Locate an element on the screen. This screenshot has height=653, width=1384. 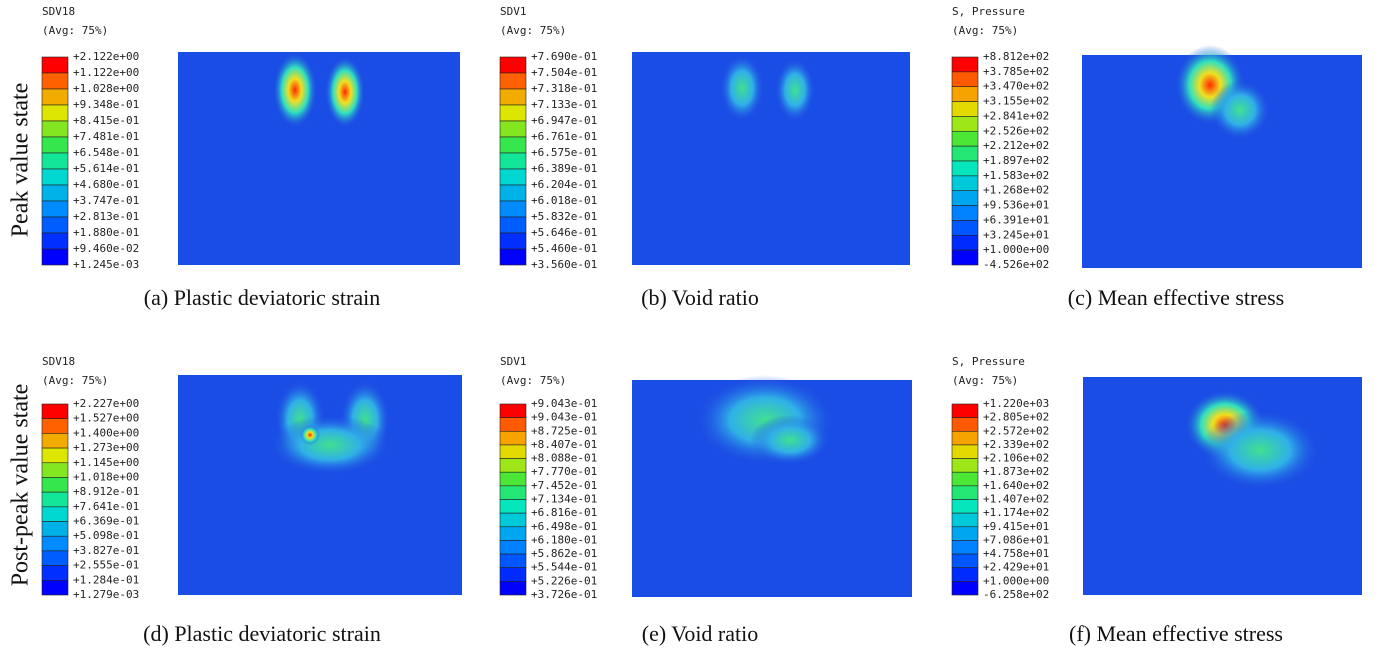
legend-label: +6.369e-01 is located at coordinates (106, 521).